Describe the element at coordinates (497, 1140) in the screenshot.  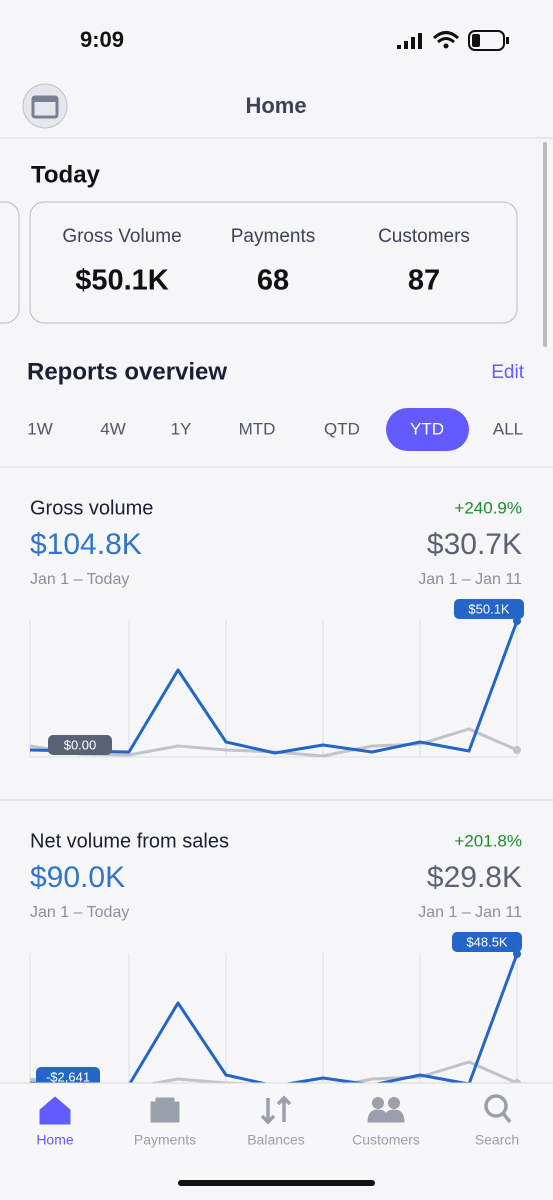
I see `tab-label: Search` at that location.